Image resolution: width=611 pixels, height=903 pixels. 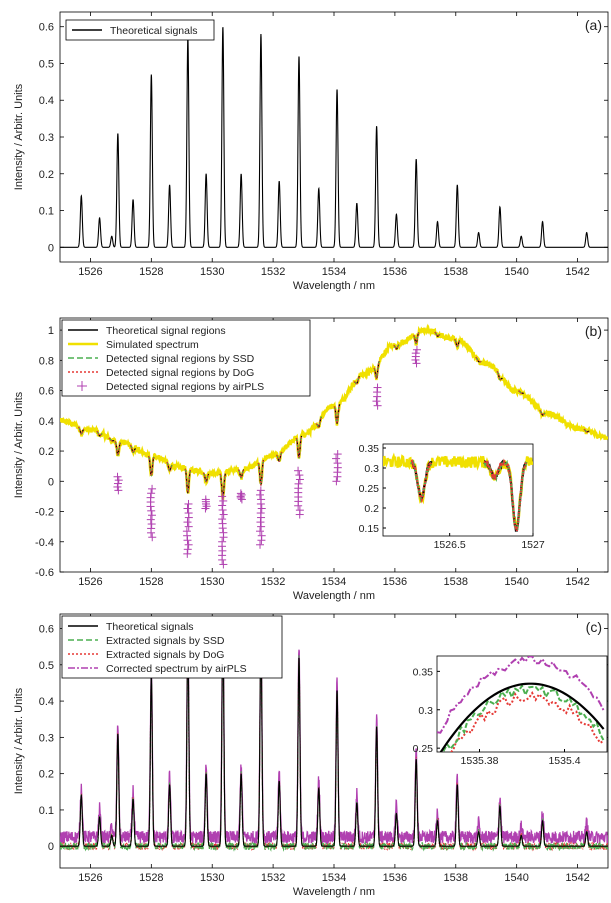 I want to click on legend-label: Simulated spectrum, so click(x=152, y=345).